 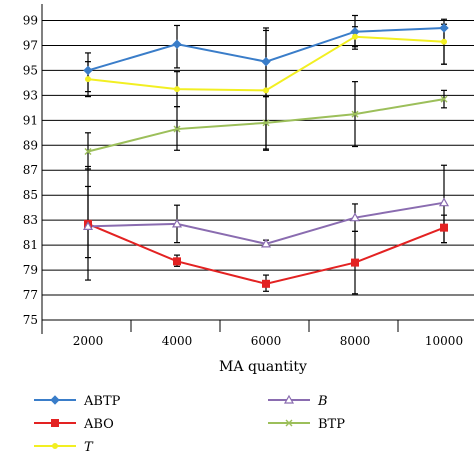 What do you see at coordinates (30, 320) in the screenshot?
I see `y-tick-label: 75` at bounding box center [30, 320].